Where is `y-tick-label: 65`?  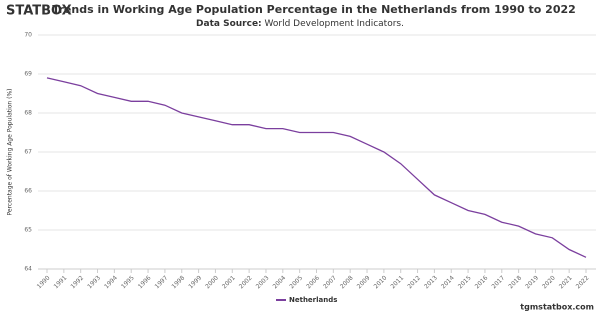
y-tick-label: 65 is located at coordinates (28, 230).